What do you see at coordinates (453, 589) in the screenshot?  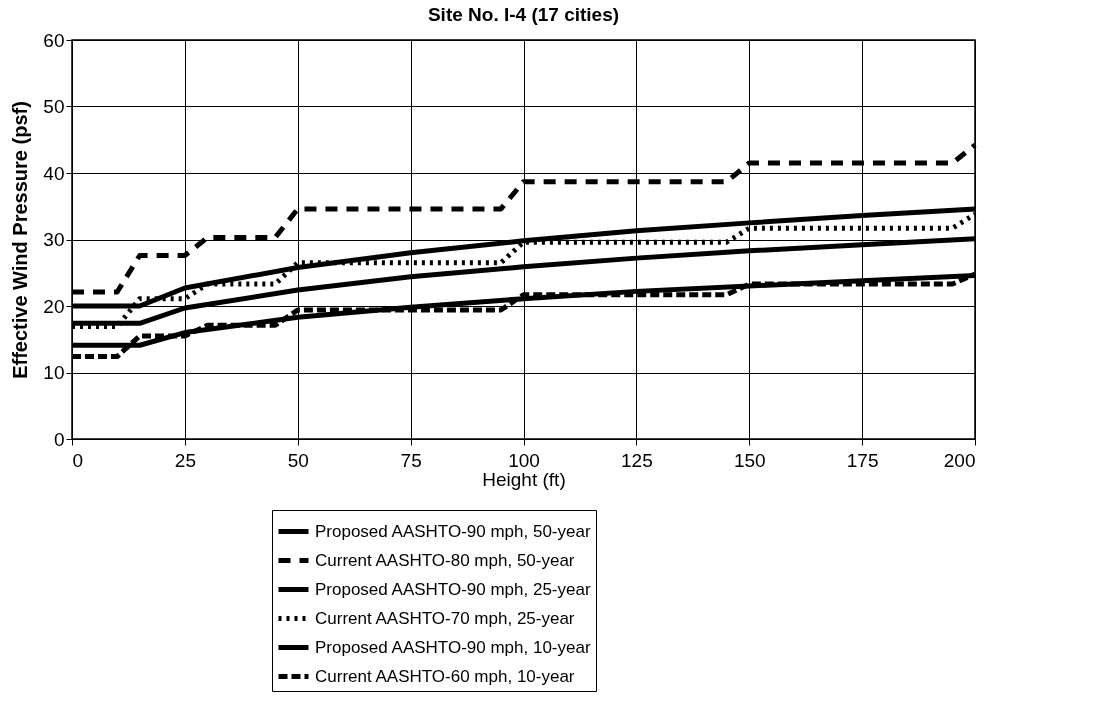 I see `legend-label: Proposed AASHTO-90 mph, 25-year` at bounding box center [453, 589].